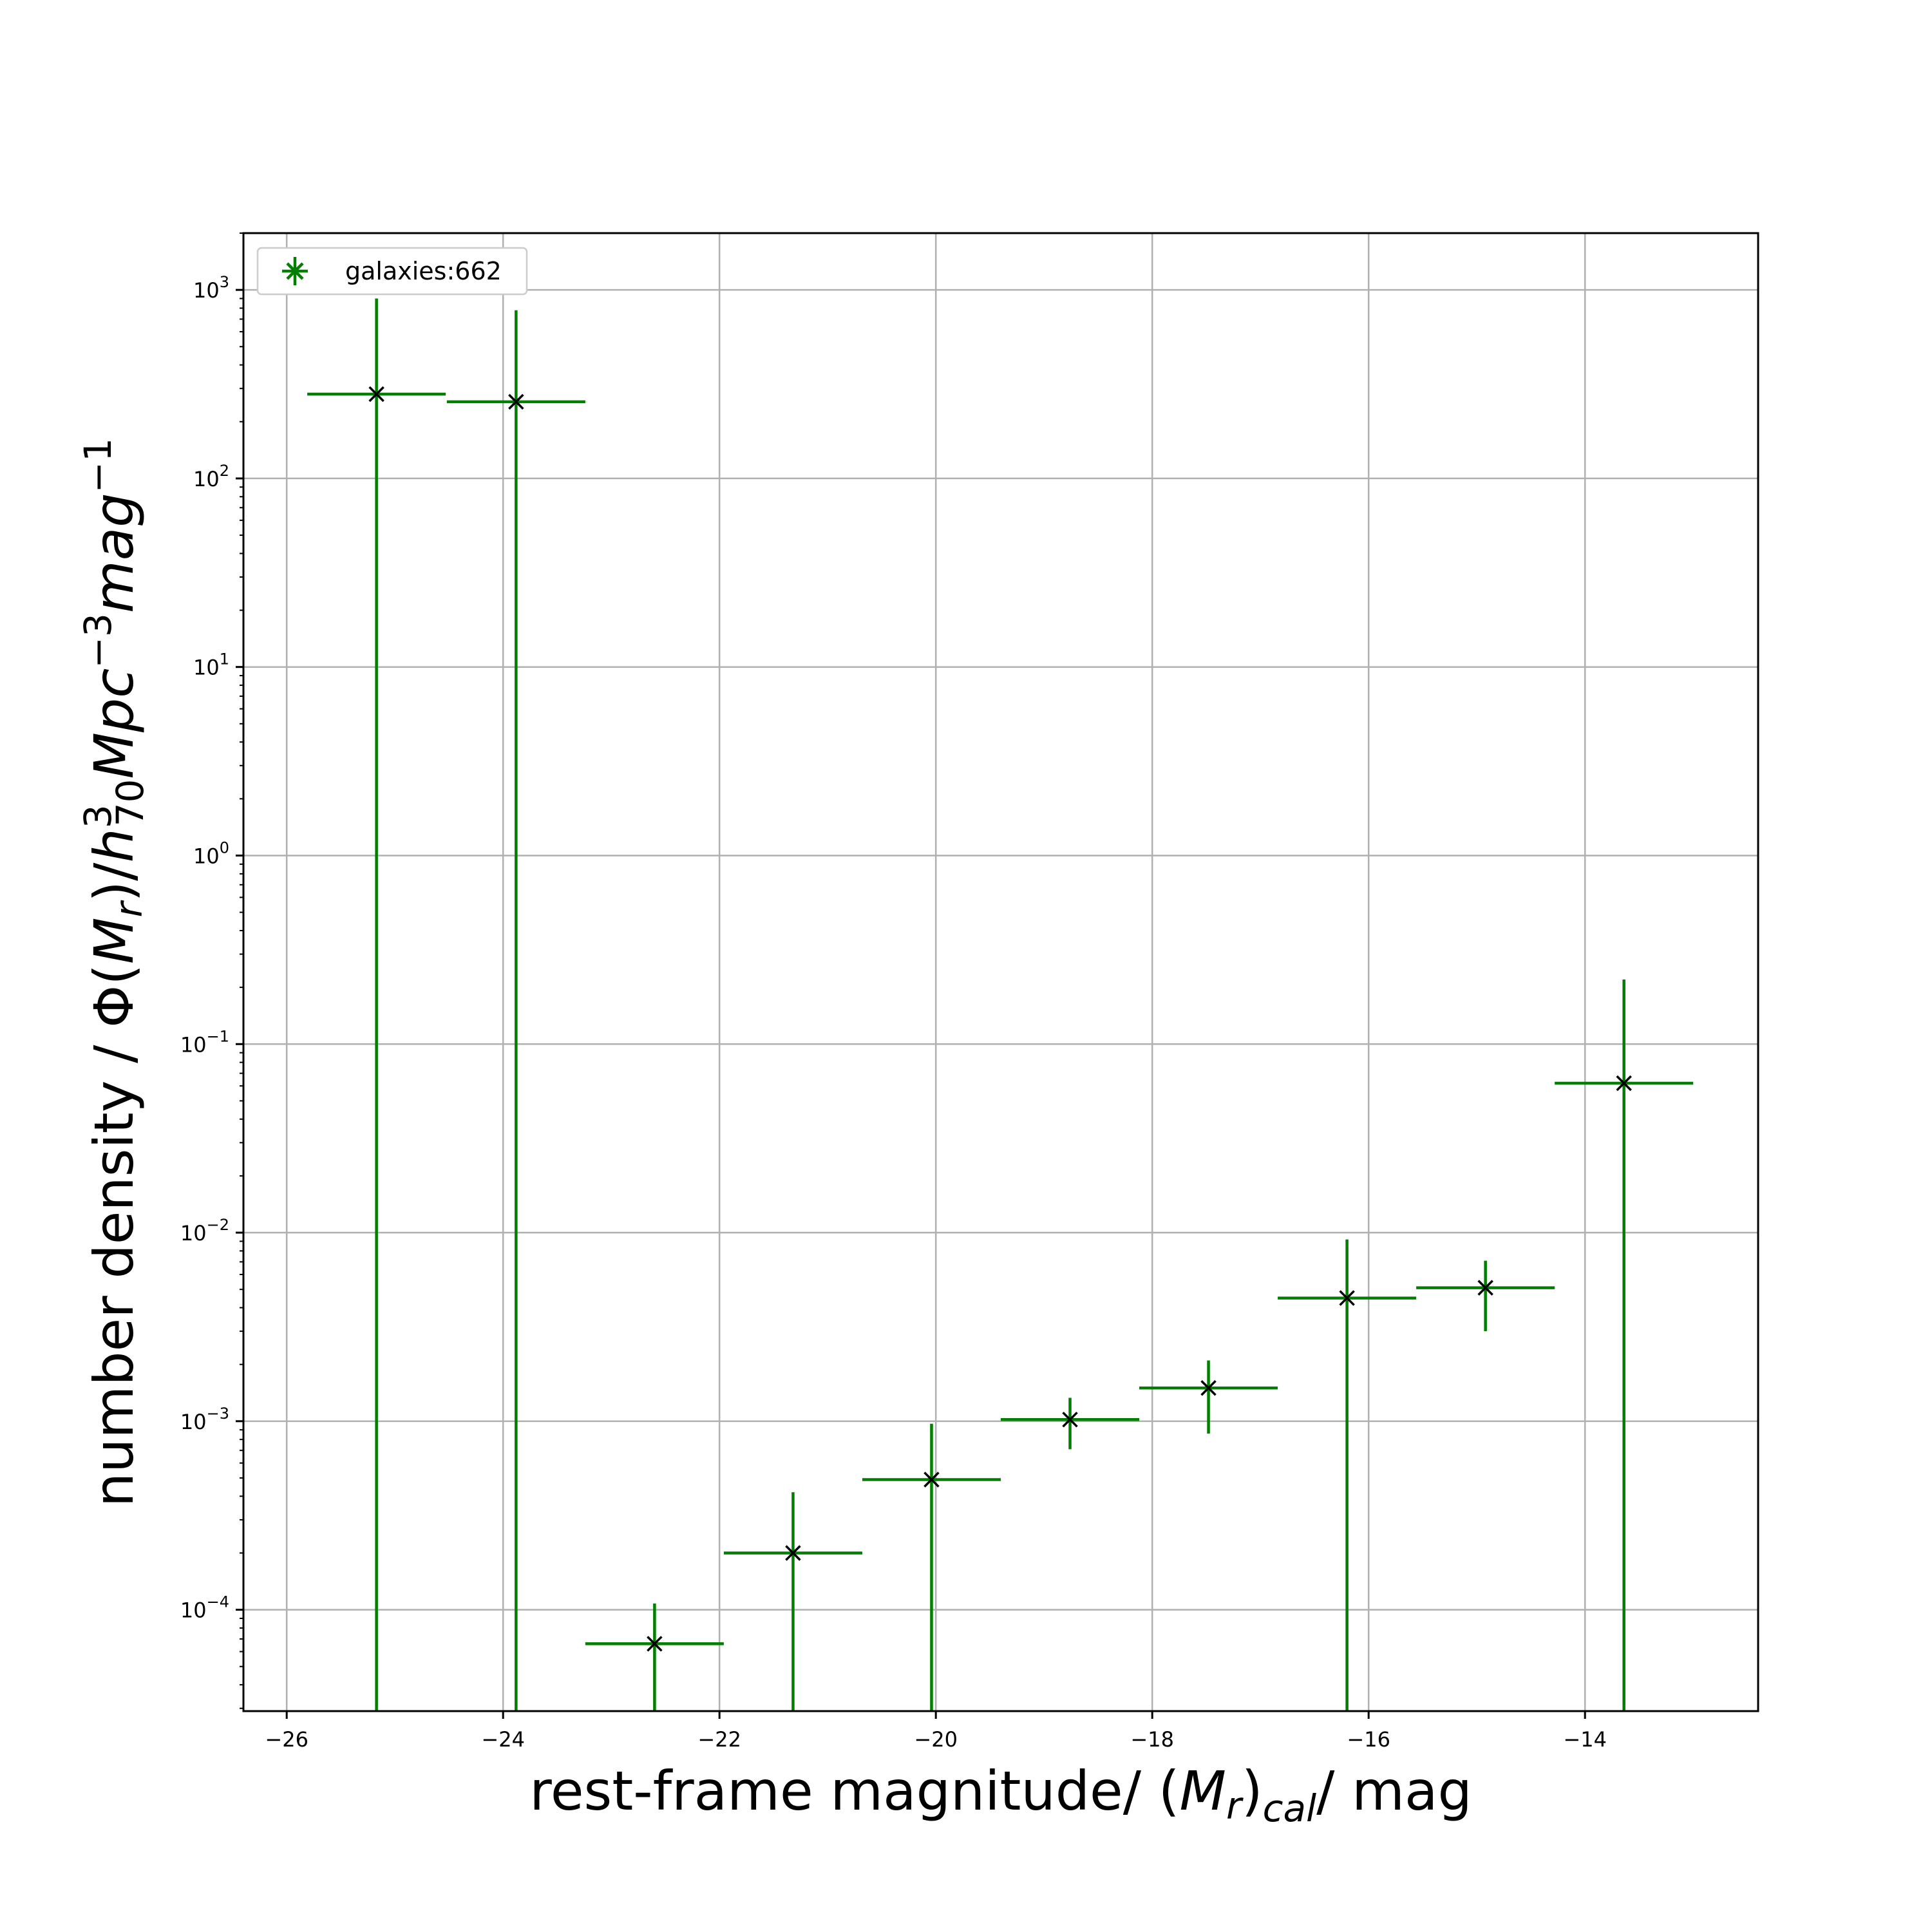  What do you see at coordinates (936, 1739) in the screenshot?
I see `x-tick-label: −20` at bounding box center [936, 1739].